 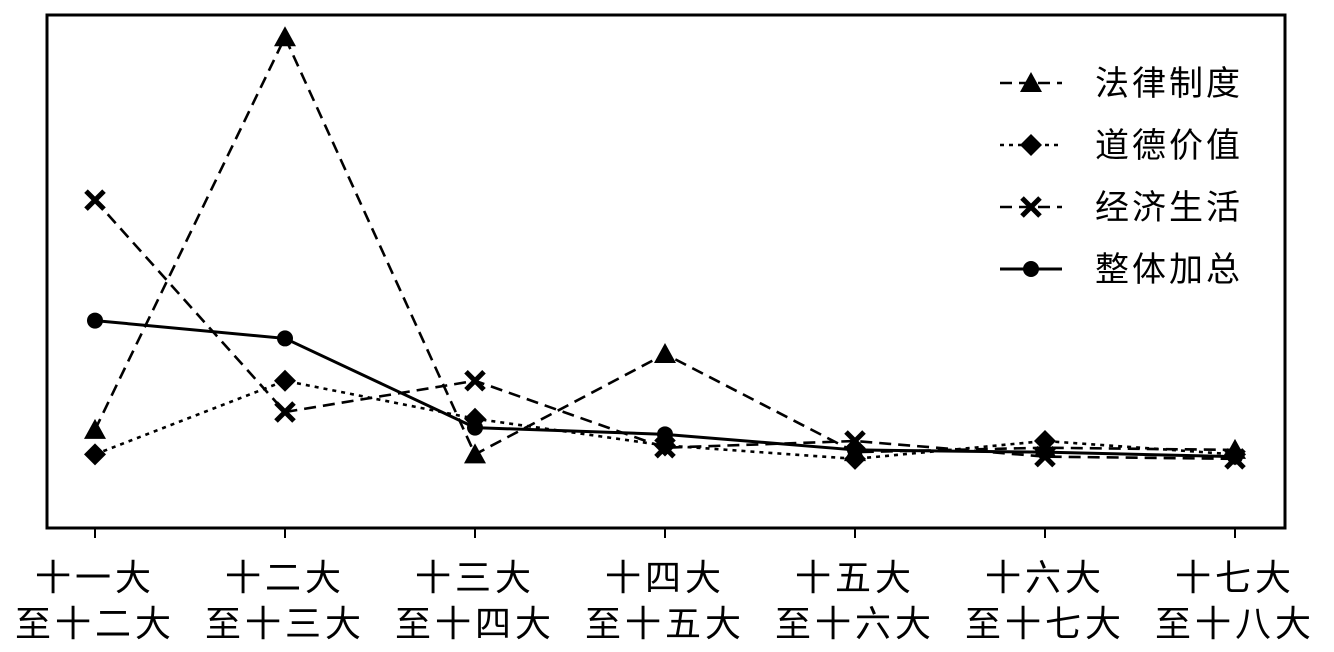 I want to click on legend-item: 法律制度, so click(x=1121, y=84).